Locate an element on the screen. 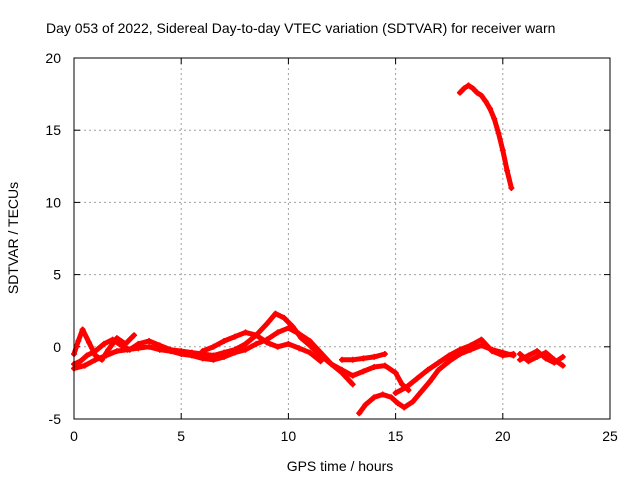 The width and height of the screenshot is (640, 480). series-trace-g is located at coordinates (454, 366).